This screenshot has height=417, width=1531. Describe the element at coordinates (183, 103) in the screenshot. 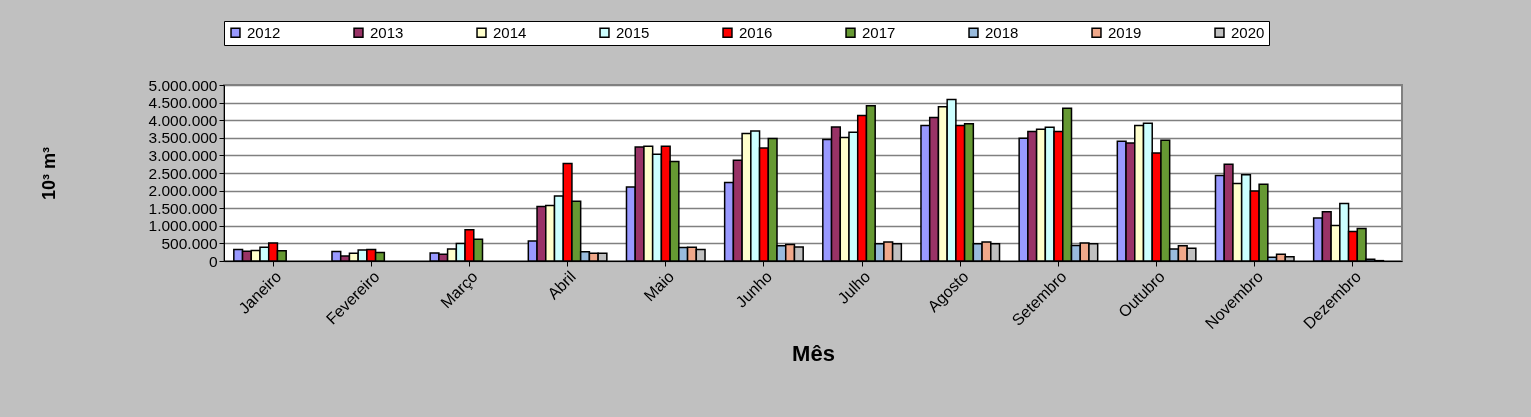

I see `y-tick-label: 4.500.000` at that location.